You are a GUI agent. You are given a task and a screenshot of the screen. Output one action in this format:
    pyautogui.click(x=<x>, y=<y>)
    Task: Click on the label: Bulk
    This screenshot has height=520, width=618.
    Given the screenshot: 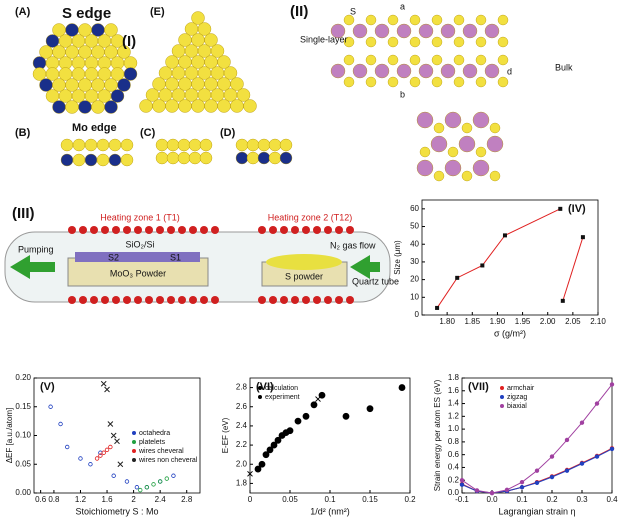 What is the action you would take?
    pyautogui.click(x=564, y=67)
    